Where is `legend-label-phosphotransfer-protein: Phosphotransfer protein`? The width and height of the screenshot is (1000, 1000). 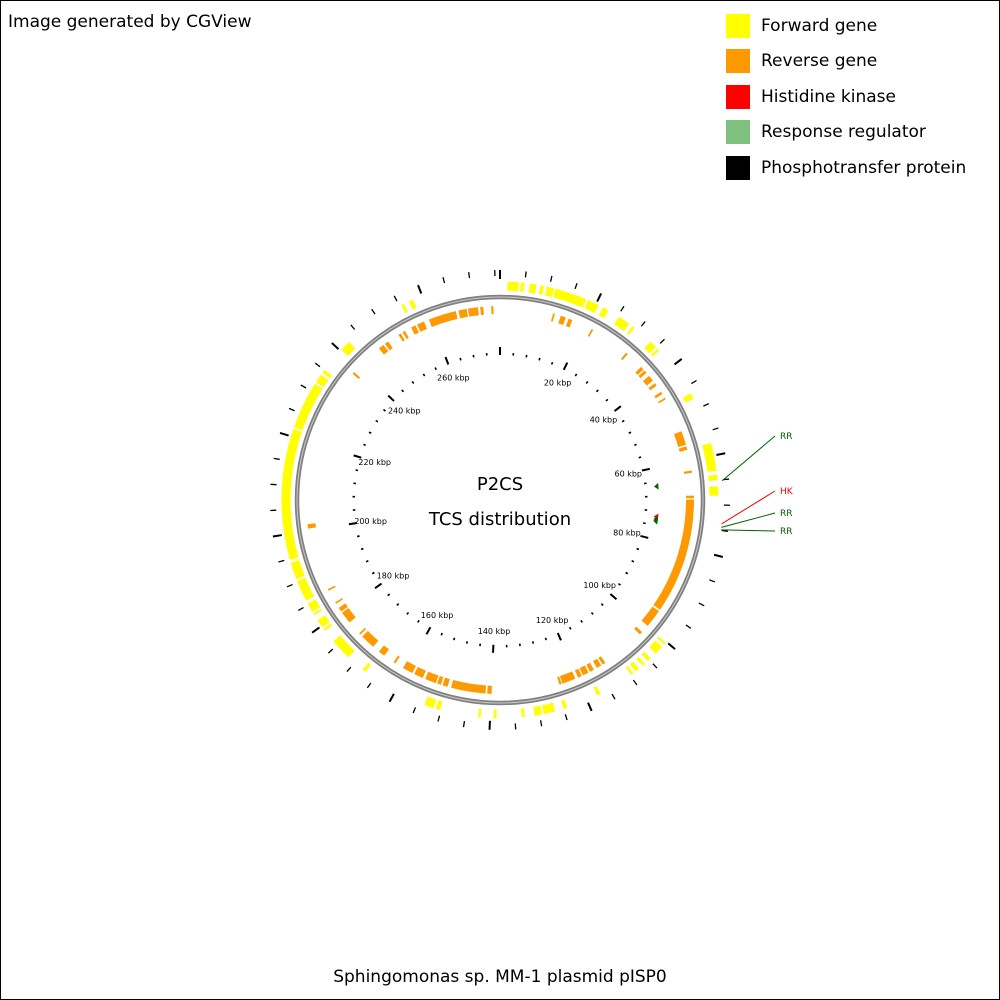
legend-label-phosphotransfer-protein: Phosphotransfer protein is located at coordinates (864, 167).